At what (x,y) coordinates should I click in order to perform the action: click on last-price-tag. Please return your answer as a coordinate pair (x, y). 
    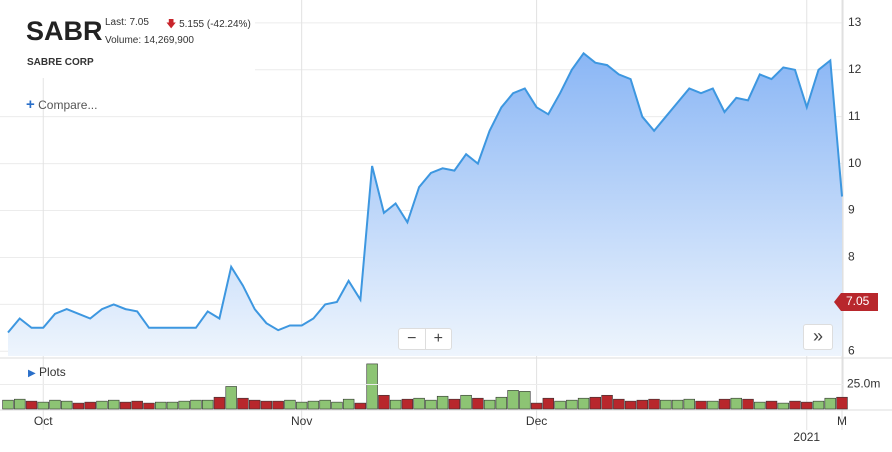
    Looking at the image, I should click on (856, 302).